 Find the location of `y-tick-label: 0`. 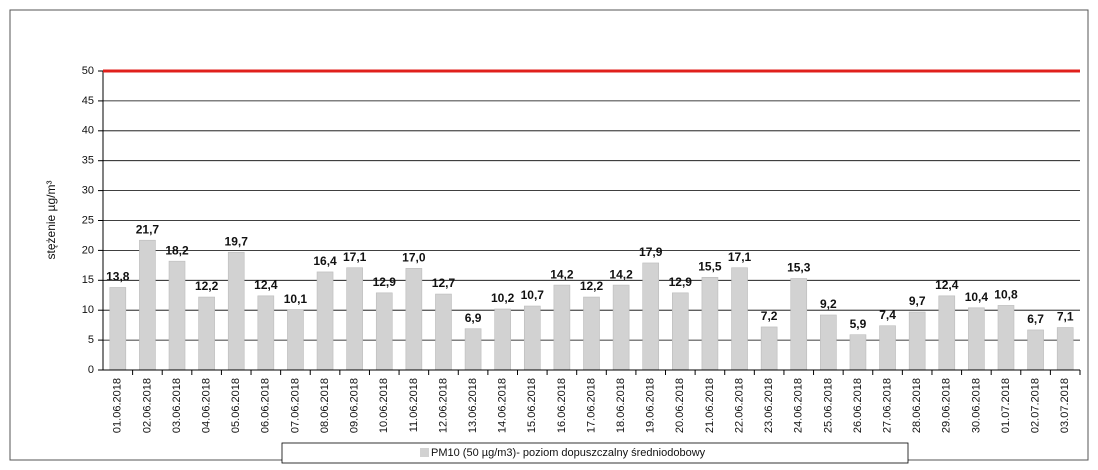

y-tick-label: 0 is located at coordinates (91, 370).